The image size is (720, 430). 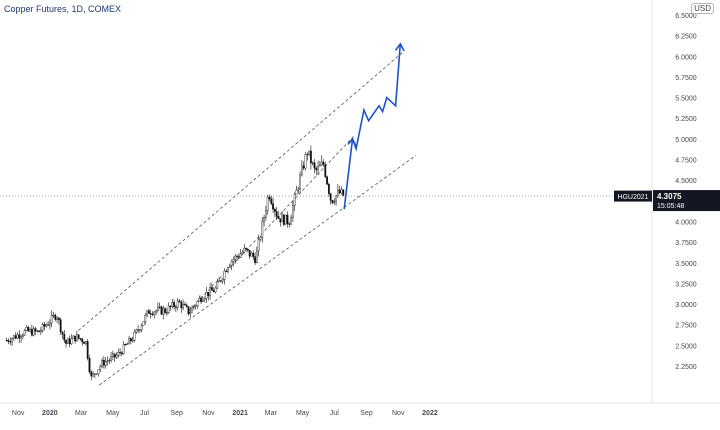 What do you see at coordinates (686, 119) in the screenshot?
I see `y-tick-label: 5.2500` at bounding box center [686, 119].